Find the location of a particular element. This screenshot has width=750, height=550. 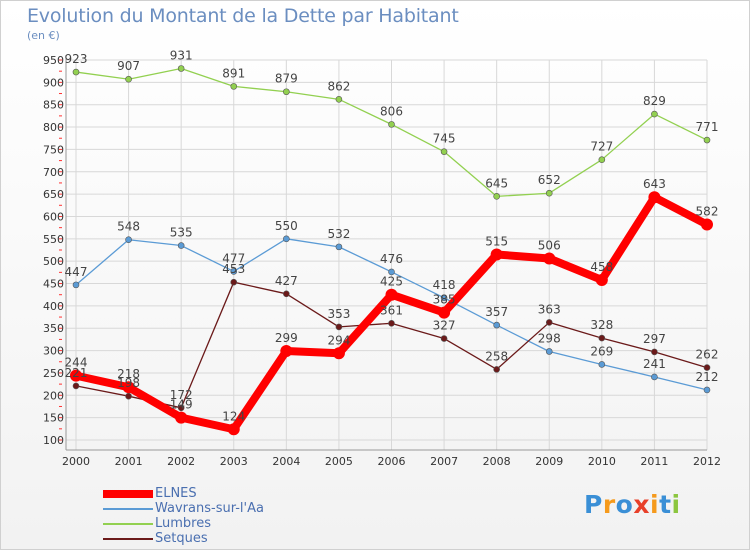

y-tick-label: 250 is located at coordinates (53, 373).